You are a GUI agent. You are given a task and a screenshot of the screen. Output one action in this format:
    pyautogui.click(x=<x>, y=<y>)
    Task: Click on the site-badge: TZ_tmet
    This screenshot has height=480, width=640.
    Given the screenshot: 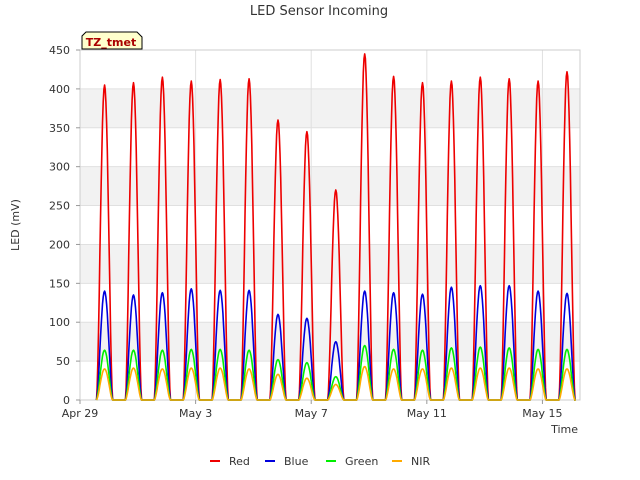 What is the action you would take?
    pyautogui.click(x=112, y=40)
    